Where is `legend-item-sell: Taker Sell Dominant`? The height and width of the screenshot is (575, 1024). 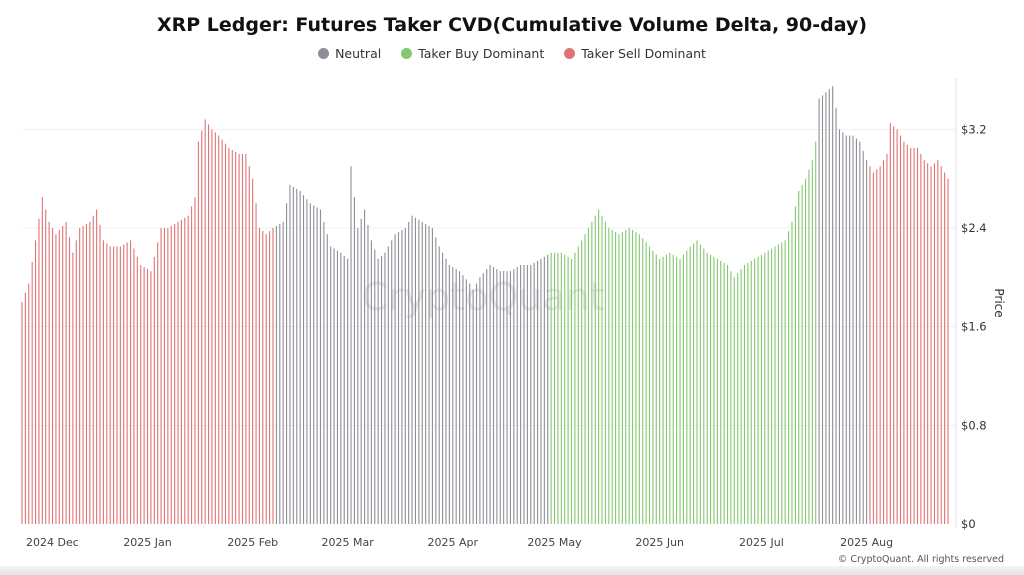
legend-item-sell: Taker Sell Dominant is located at coordinates (635, 53).